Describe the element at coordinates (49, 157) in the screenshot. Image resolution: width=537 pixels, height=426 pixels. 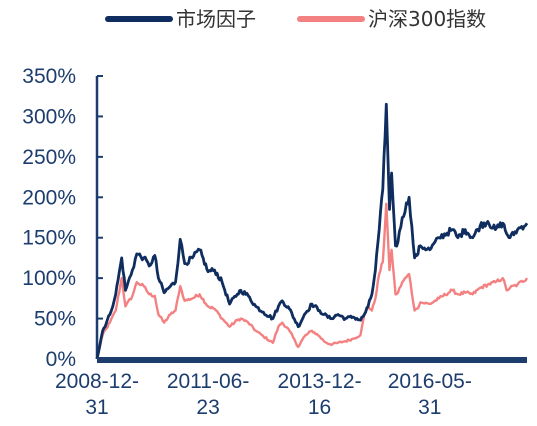
I see `y-tick-label: 250%` at that location.